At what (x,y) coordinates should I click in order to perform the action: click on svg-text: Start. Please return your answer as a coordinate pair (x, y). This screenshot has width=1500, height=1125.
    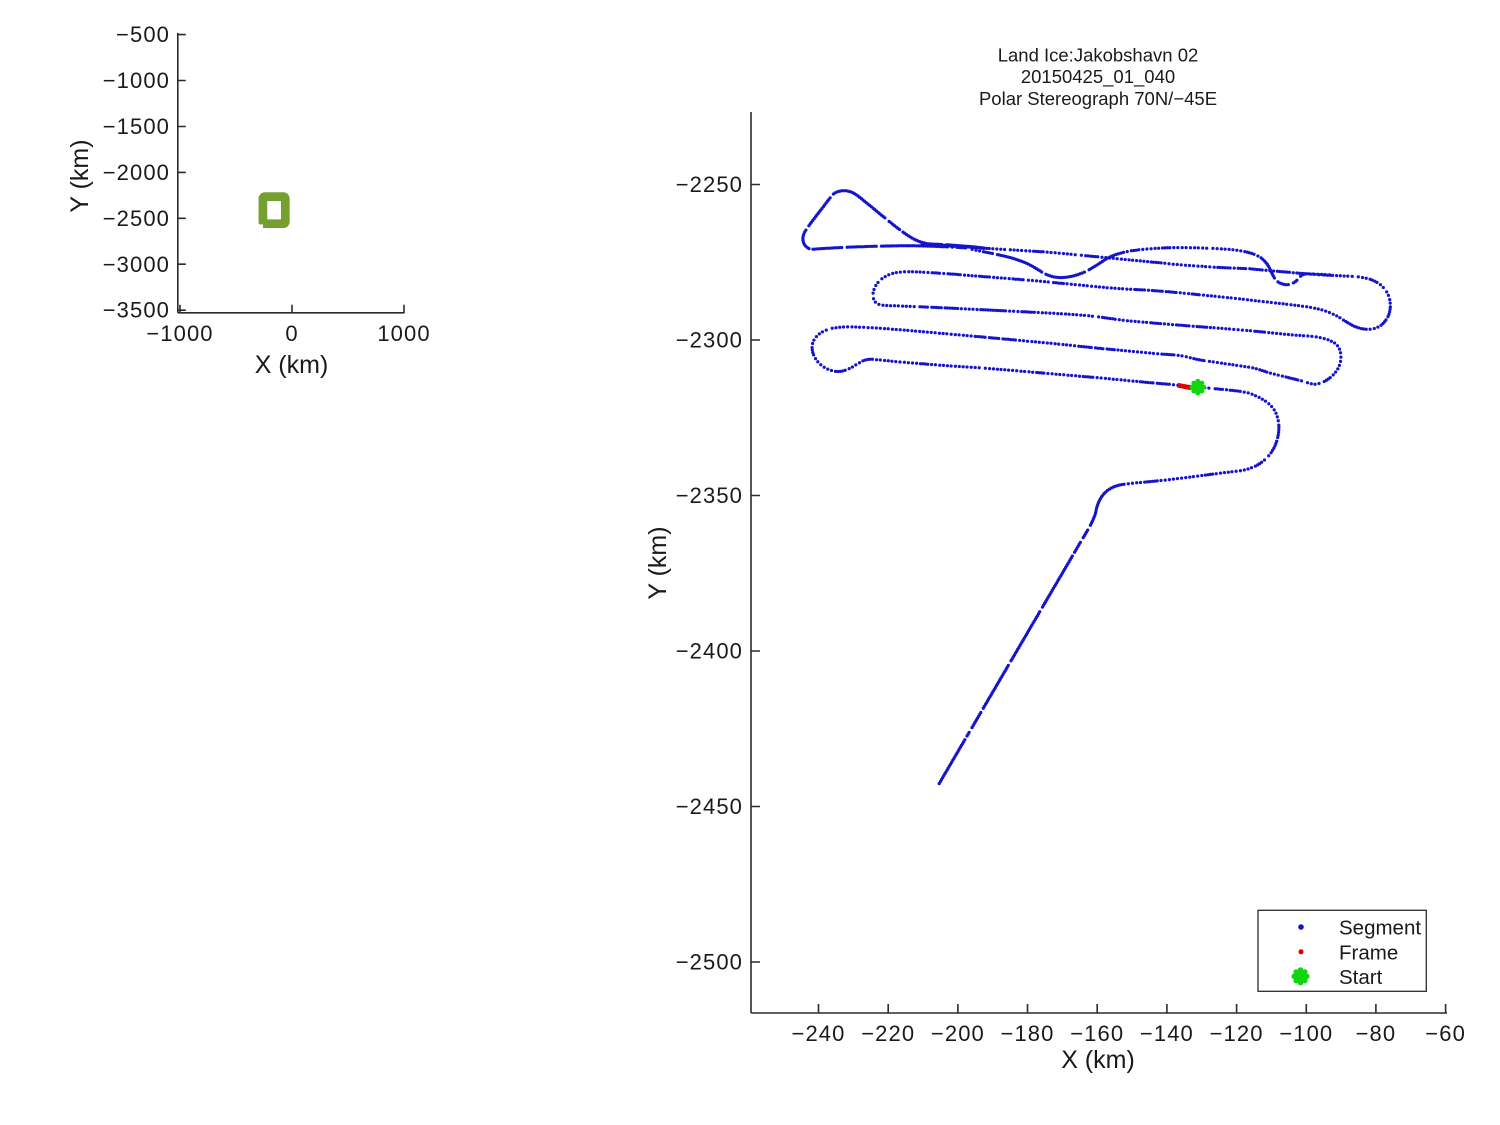
    Looking at the image, I should click on (1361, 977).